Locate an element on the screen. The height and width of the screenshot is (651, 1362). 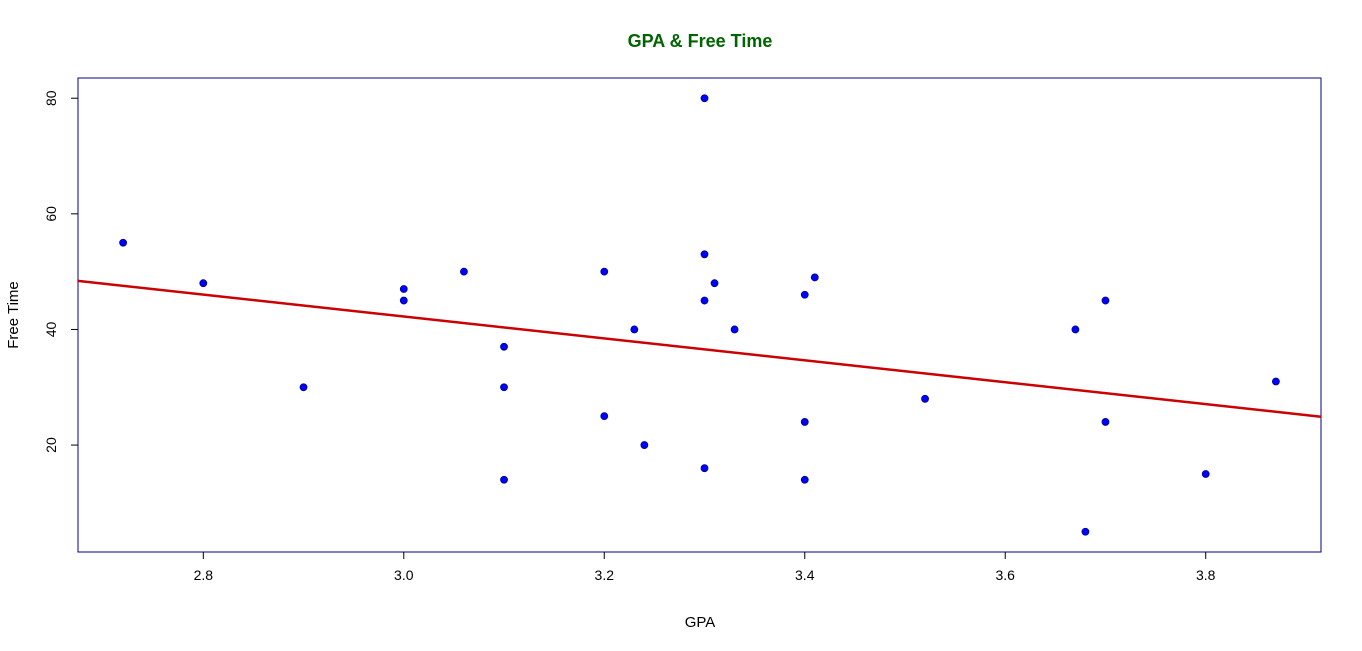
x-tick-label: 3.6 is located at coordinates (1006, 575).